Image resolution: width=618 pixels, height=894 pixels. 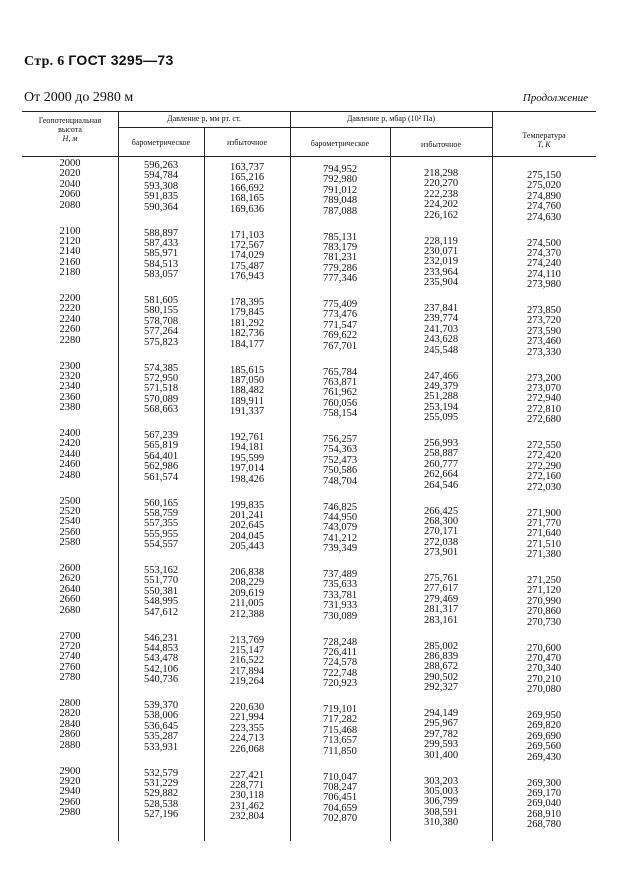 I want to click on mm-barometric-cell: 578,708, so click(x=161, y=321).